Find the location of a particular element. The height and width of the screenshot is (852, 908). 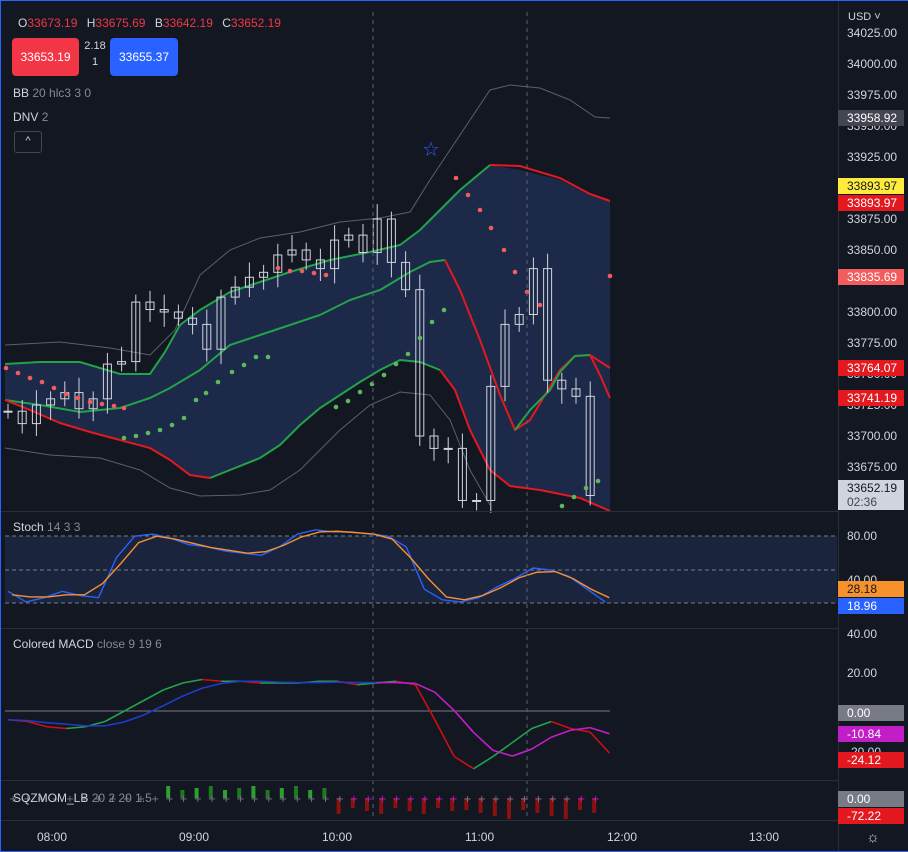

bb-params: 20 hlc3 3 0 is located at coordinates (62, 93).